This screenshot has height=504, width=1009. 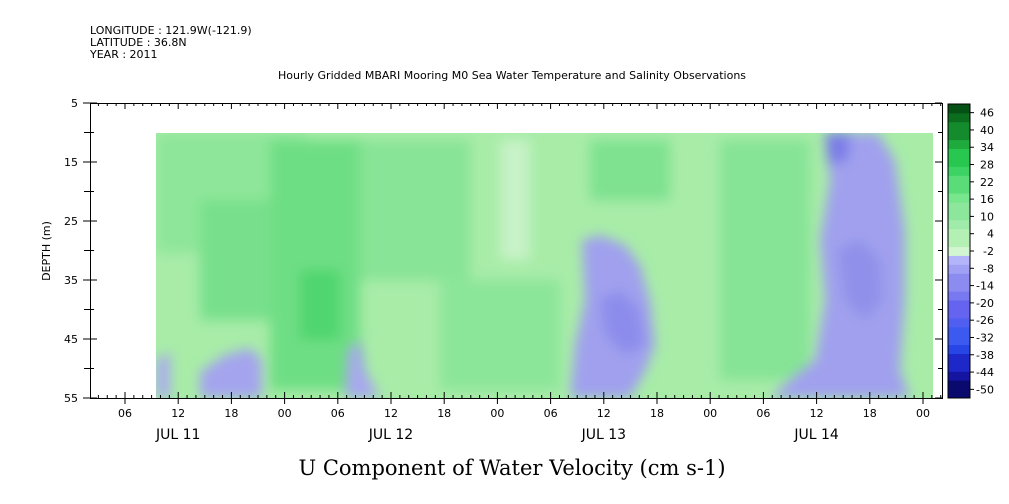 What do you see at coordinates (990, 234) in the screenshot?
I see `colorbar-label: 4` at bounding box center [990, 234].